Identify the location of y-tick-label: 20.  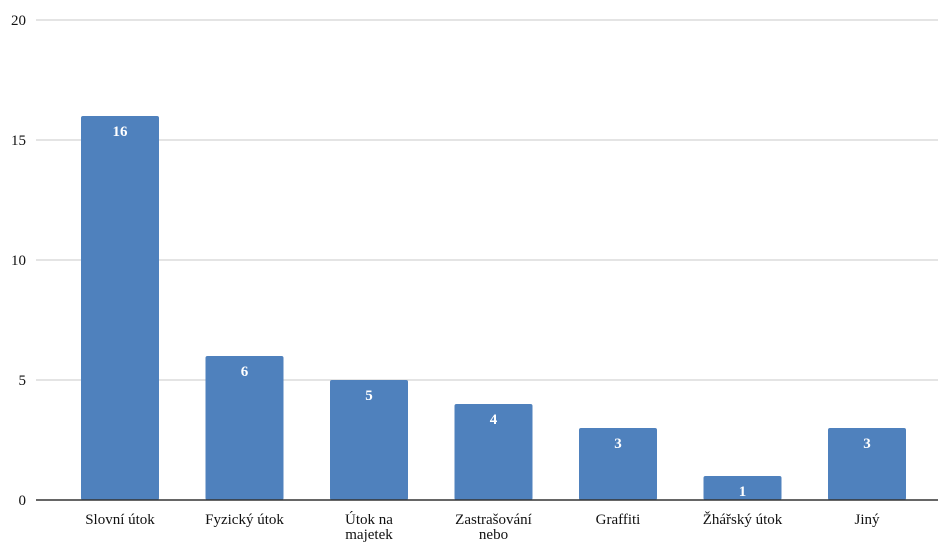
(18, 21).